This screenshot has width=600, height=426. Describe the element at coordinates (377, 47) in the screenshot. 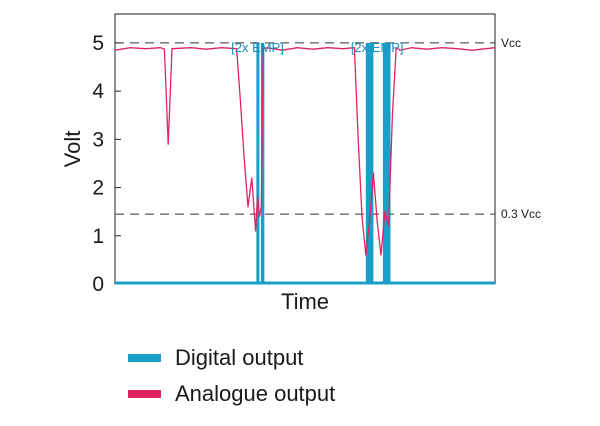

I see `annotation-emp-1: [2x EMP]` at that location.